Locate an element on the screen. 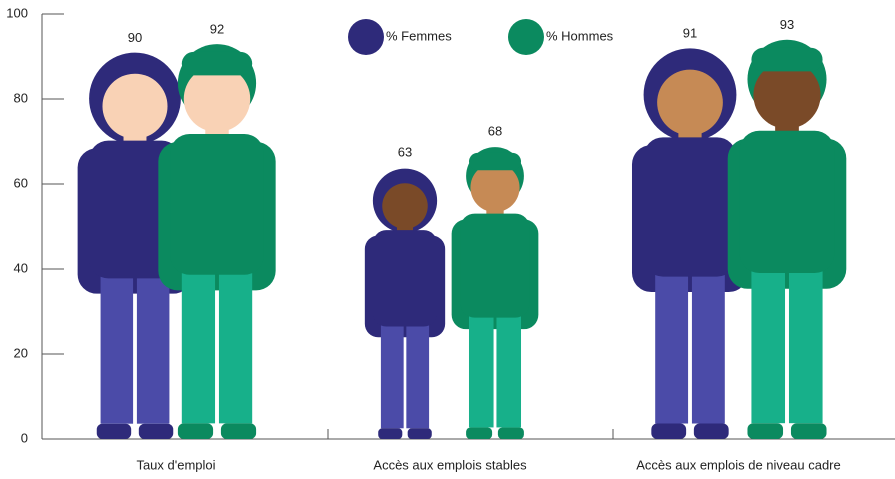 This screenshot has height=479, width=895. y-tick-label: 80 is located at coordinates (21, 97).